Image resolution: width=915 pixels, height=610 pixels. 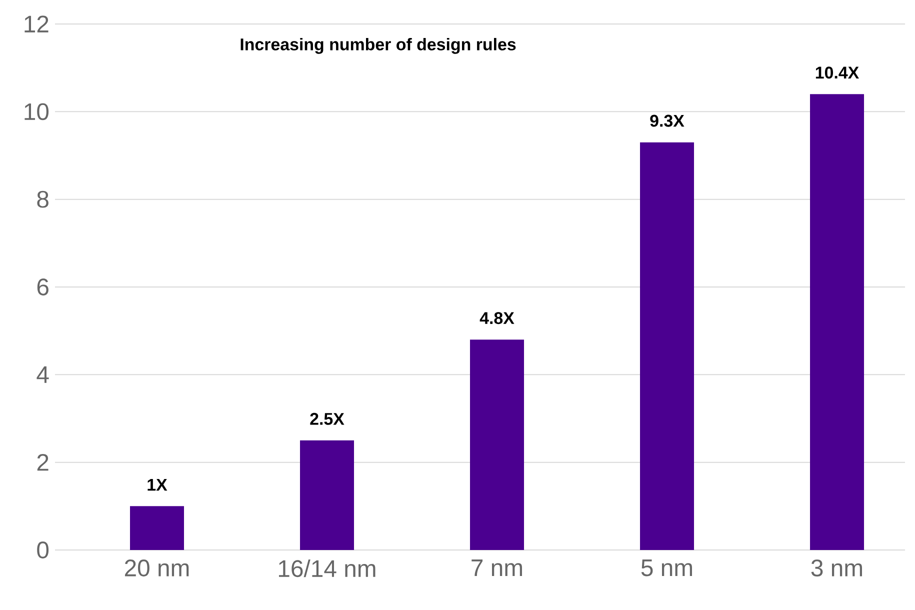 I want to click on y-tick-label: 2, so click(x=42, y=462).